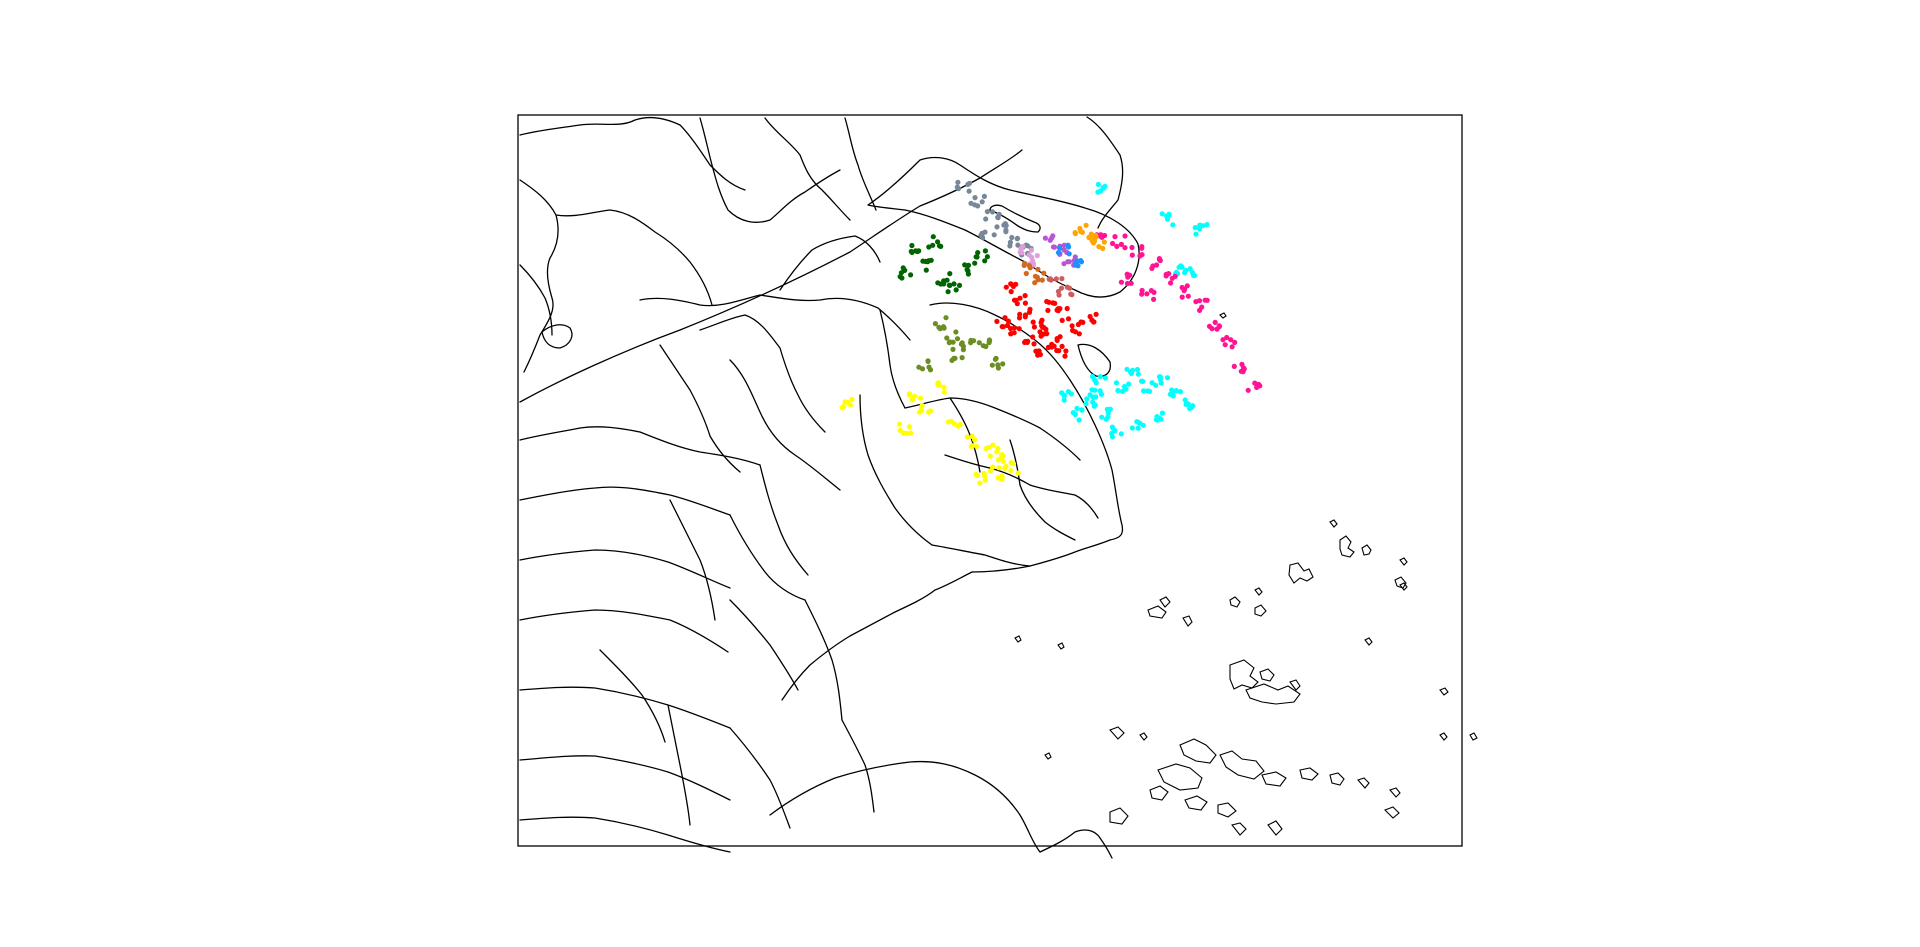  What do you see at coordinates (1015, 218) in the screenshot?
I see `island-channel` at bounding box center [1015, 218].